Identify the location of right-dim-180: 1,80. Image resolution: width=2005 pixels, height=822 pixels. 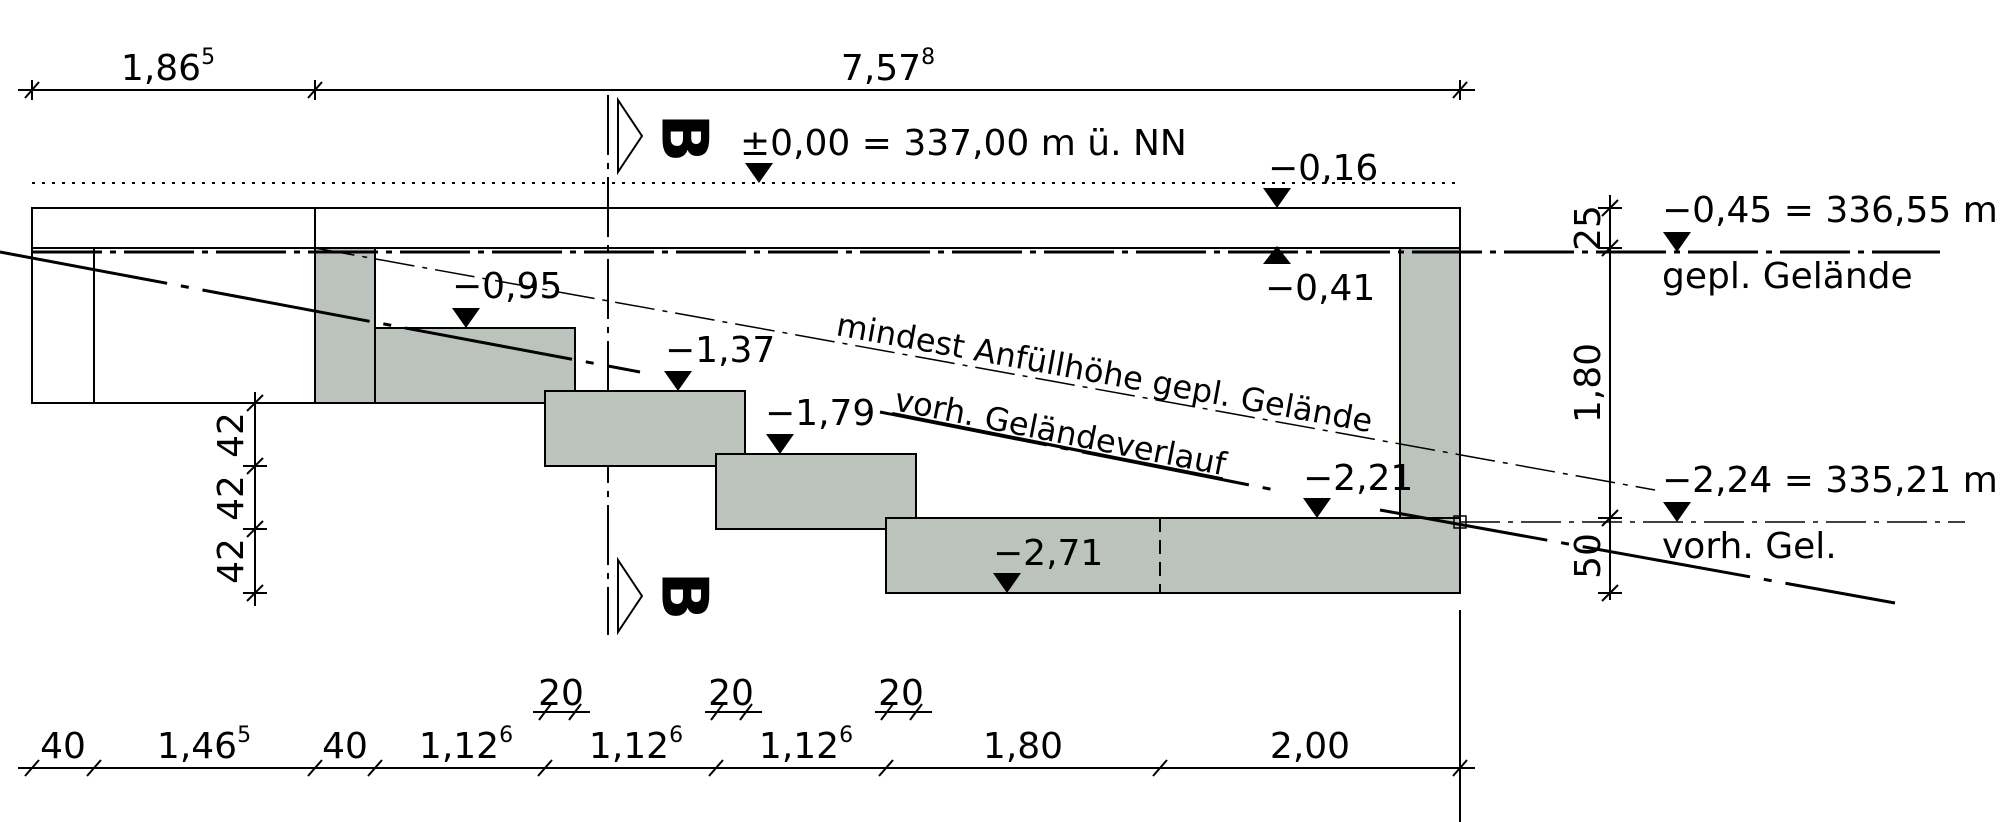
(1588, 383).